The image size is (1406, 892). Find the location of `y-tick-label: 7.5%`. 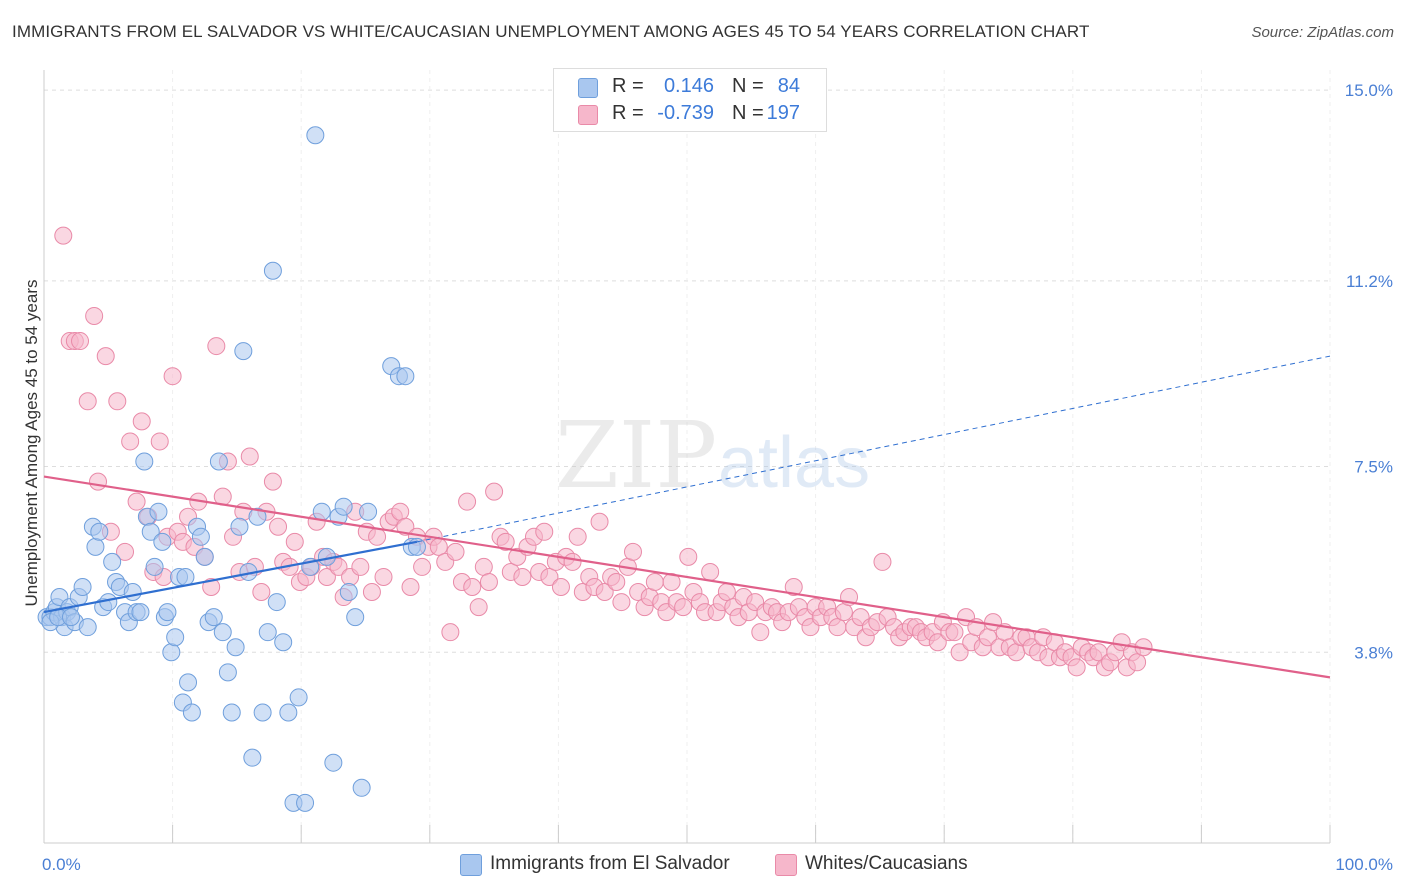

y-tick-label: 7.5% is located at coordinates (1373, 467).